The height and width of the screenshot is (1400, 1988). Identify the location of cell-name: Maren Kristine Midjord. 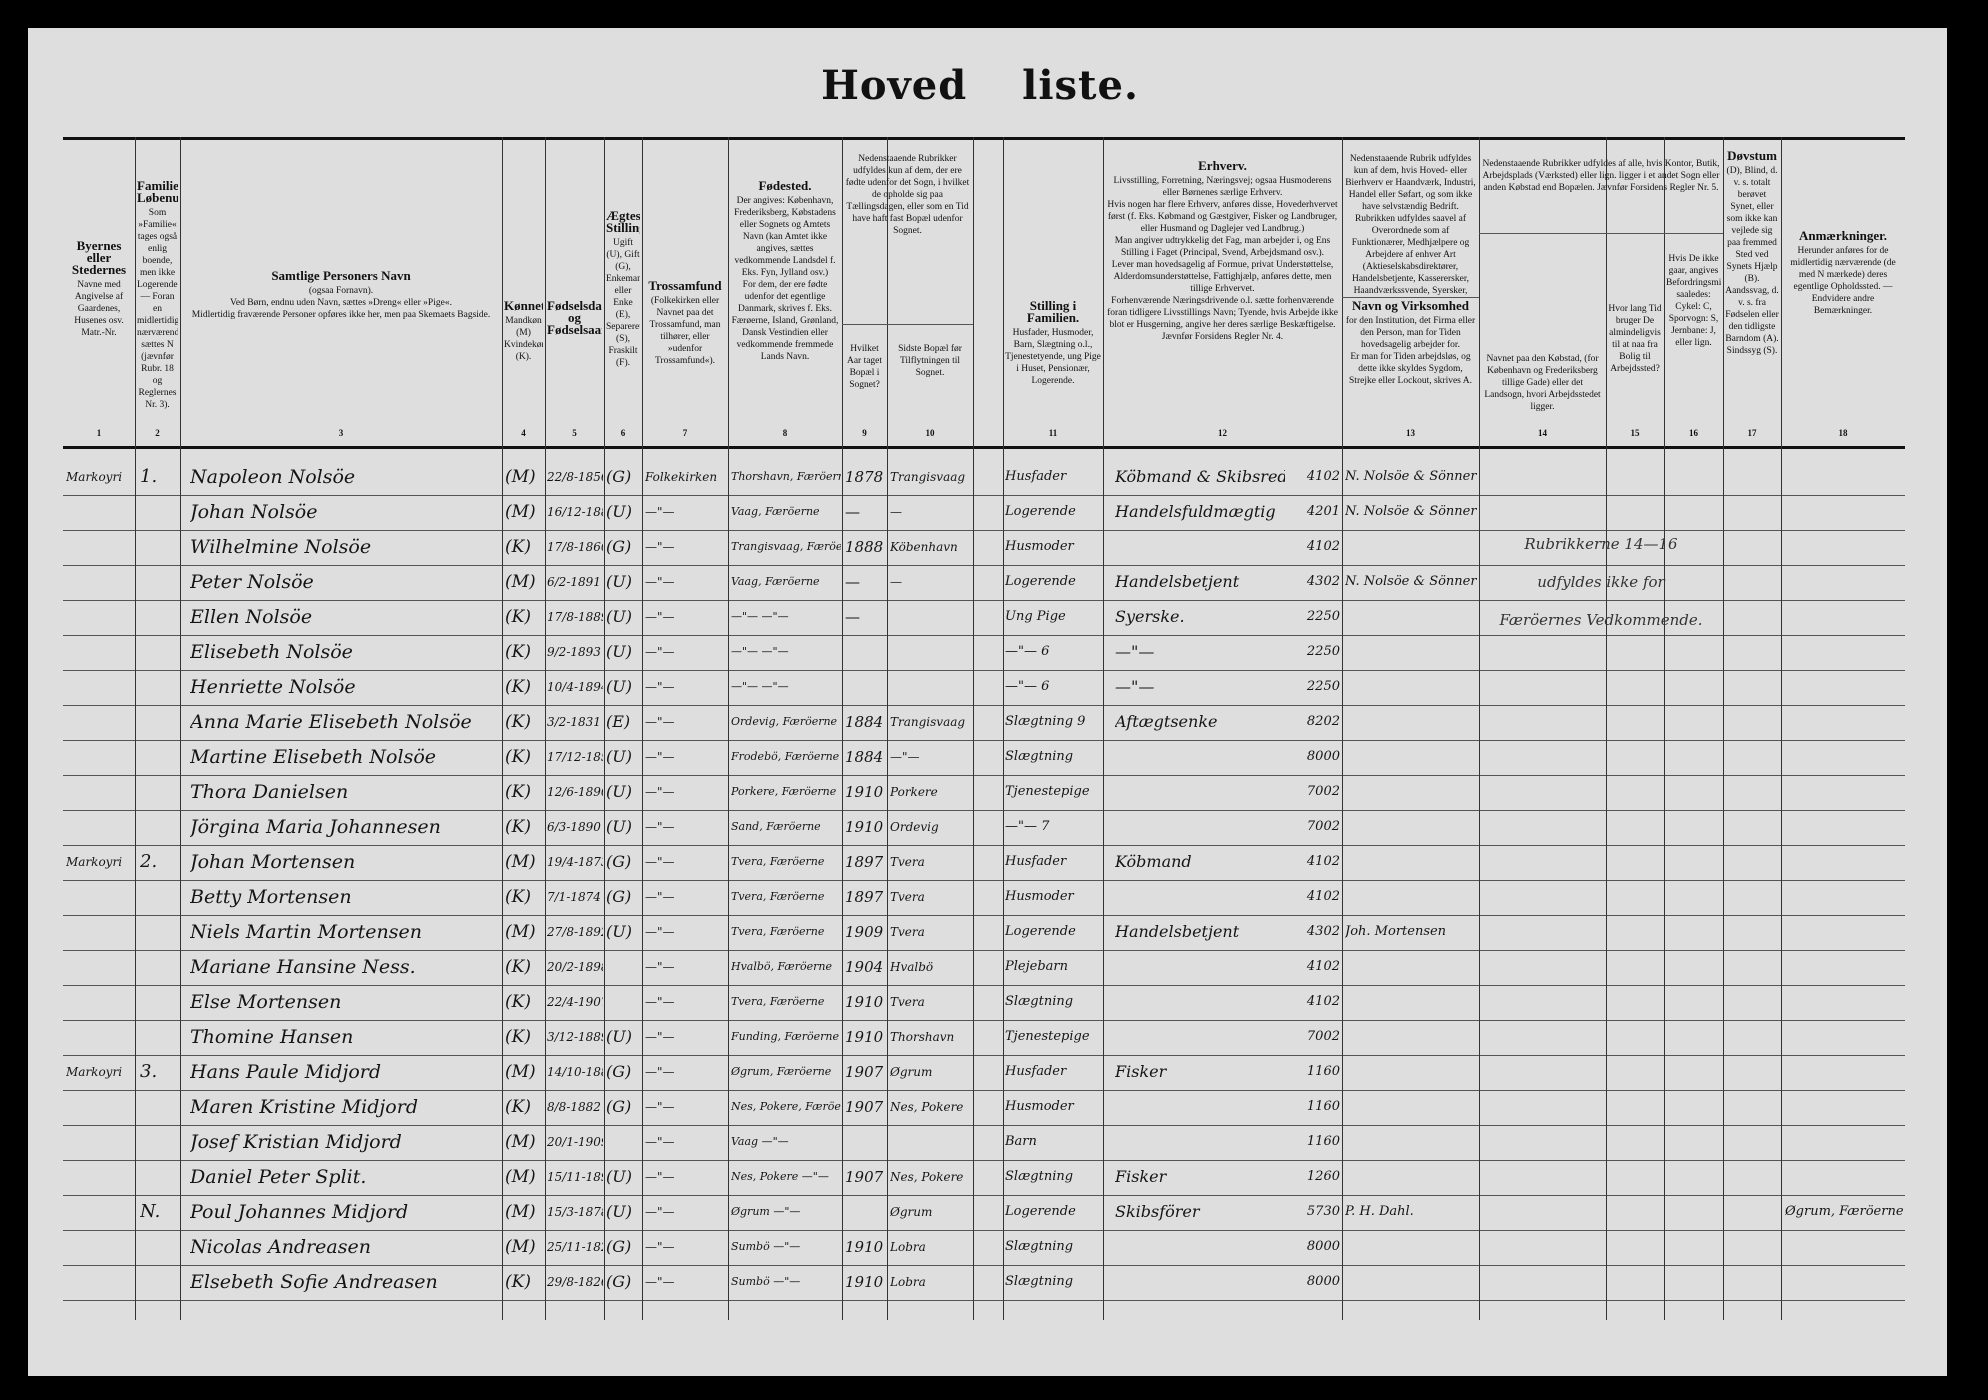
(304, 1107).